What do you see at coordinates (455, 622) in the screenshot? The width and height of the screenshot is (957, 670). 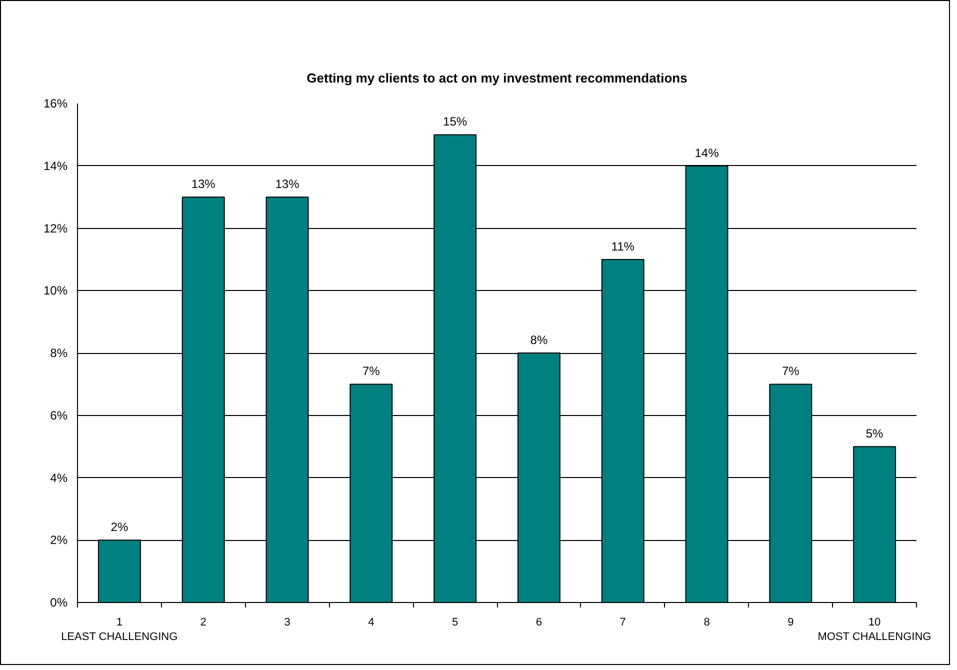 I see `x-tick-label: 5` at bounding box center [455, 622].